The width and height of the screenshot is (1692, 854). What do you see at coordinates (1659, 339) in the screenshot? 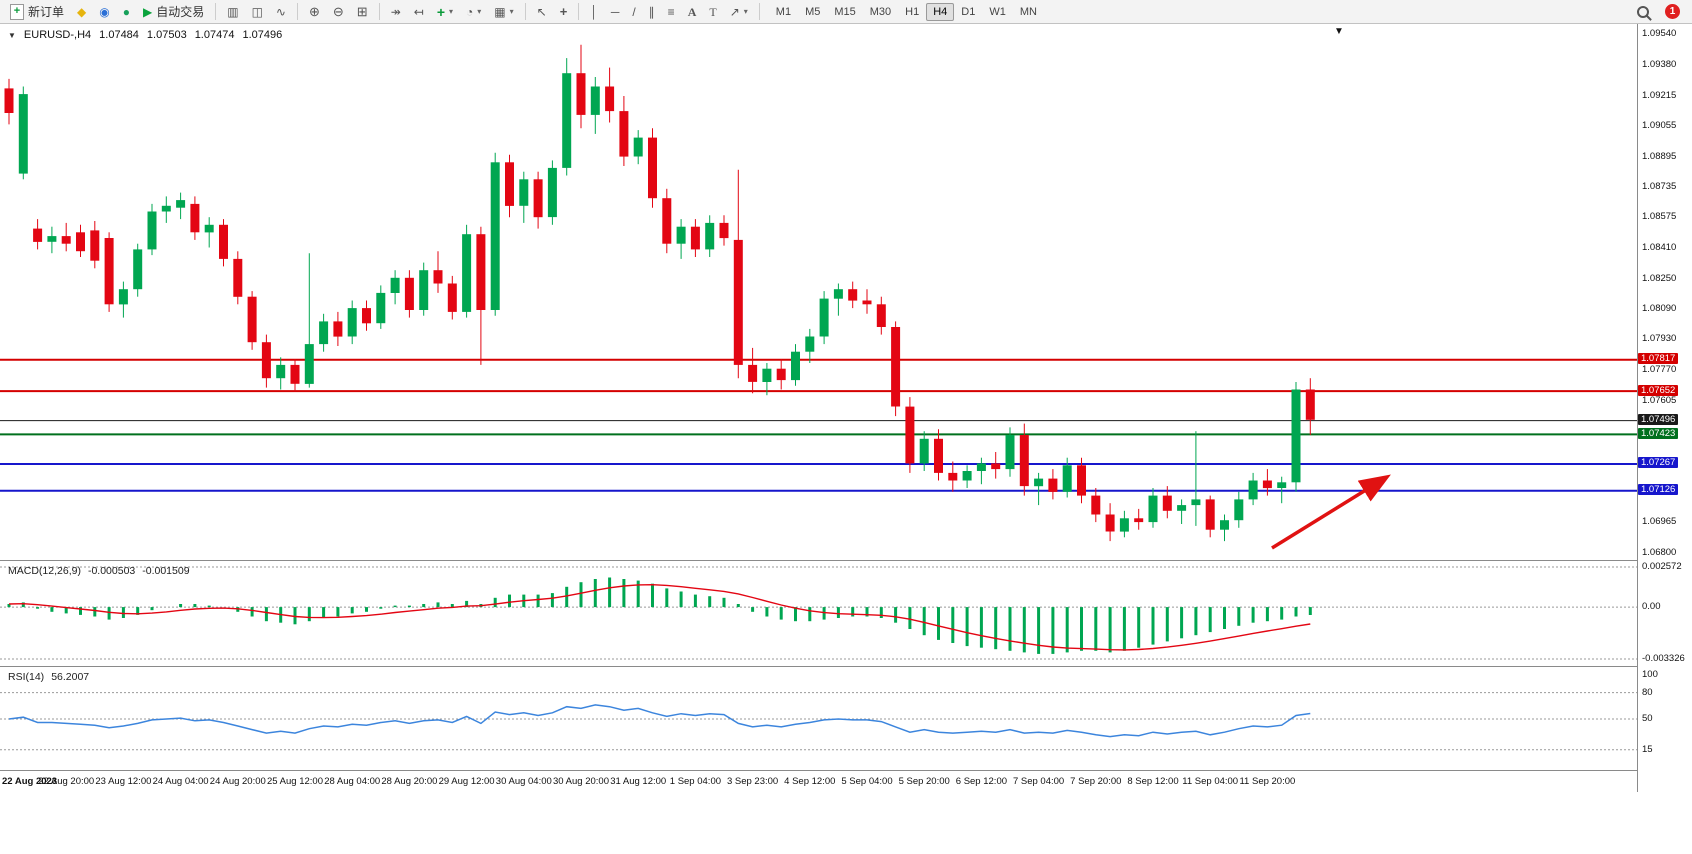
I see `price-axis-label: 1.07930` at bounding box center [1659, 339].